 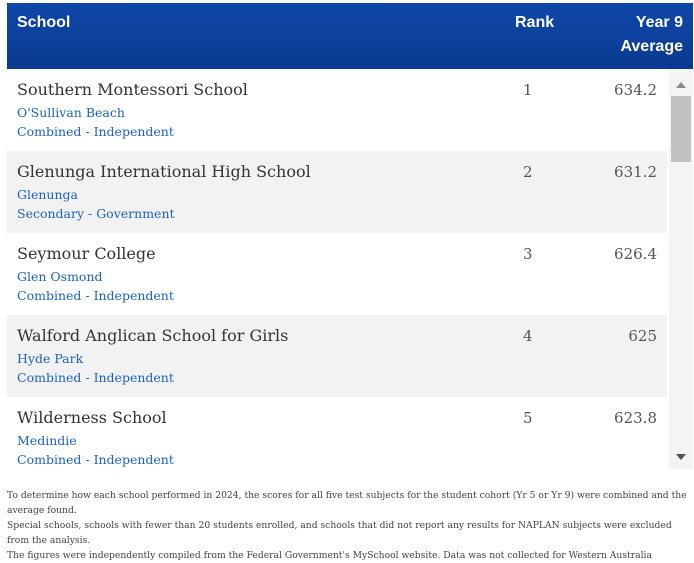 What do you see at coordinates (153, 335) in the screenshot?
I see `school-name: Walford Anglican School for Girls` at bounding box center [153, 335].